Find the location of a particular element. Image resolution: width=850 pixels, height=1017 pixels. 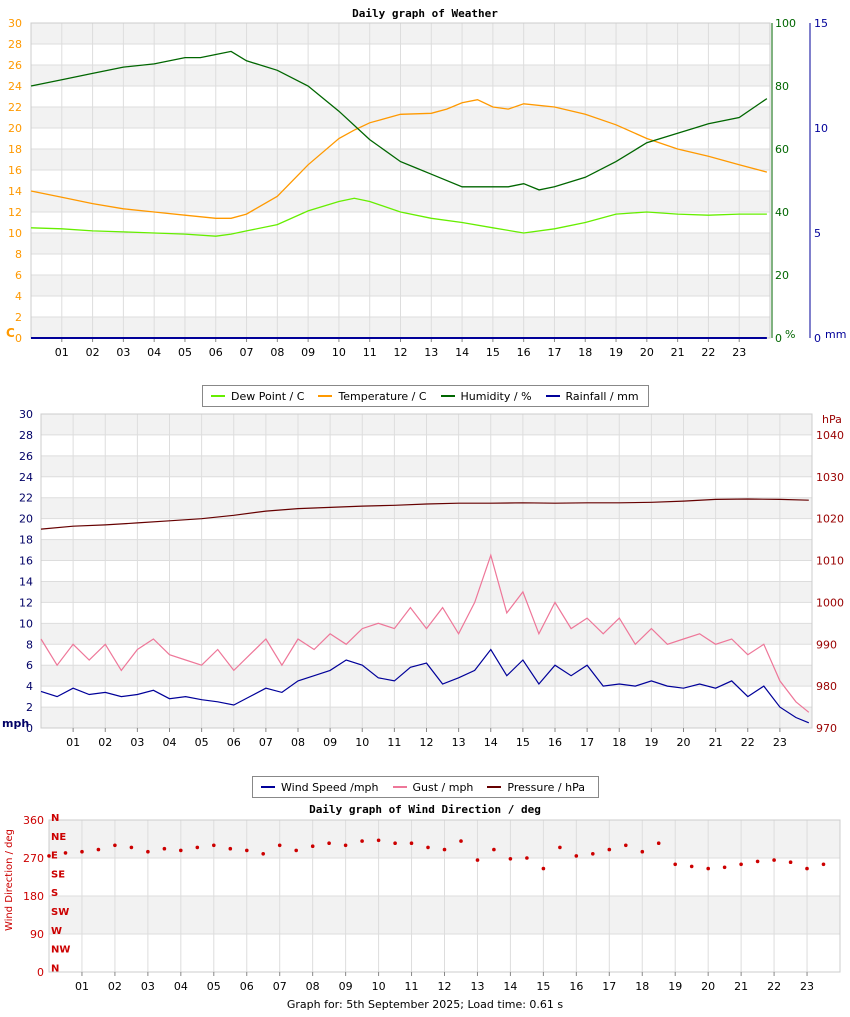

wdir-x-tick-label: 02 is located at coordinates (115, 986).